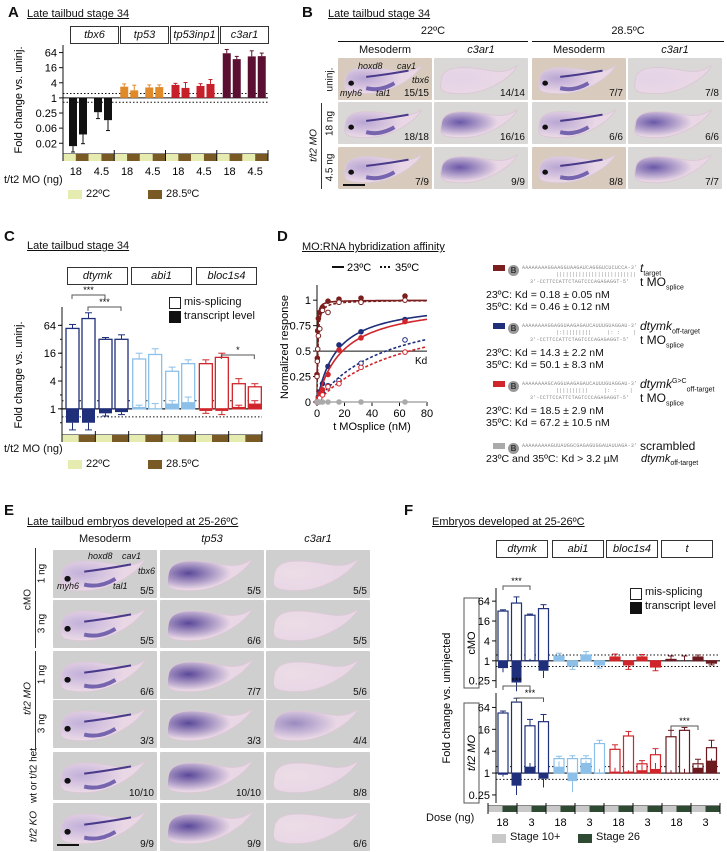 The image size is (727, 852). I want to click on panel-label-b: B, so click(307, 12).